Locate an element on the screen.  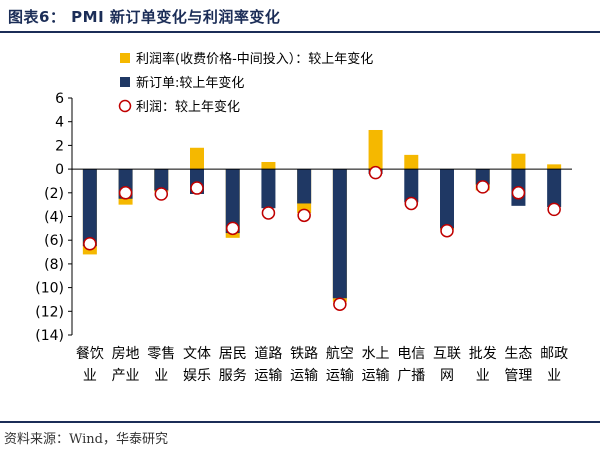
y-tick-label: 4 is located at coordinates (59, 123).